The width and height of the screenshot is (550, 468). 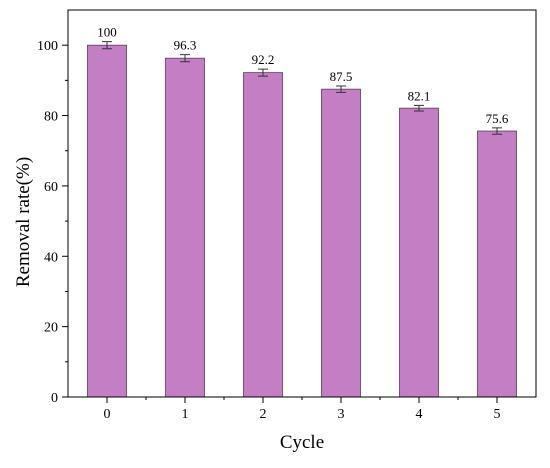 What do you see at coordinates (185, 45) in the screenshot?
I see `data-label-cycle-1: 96.3` at bounding box center [185, 45].